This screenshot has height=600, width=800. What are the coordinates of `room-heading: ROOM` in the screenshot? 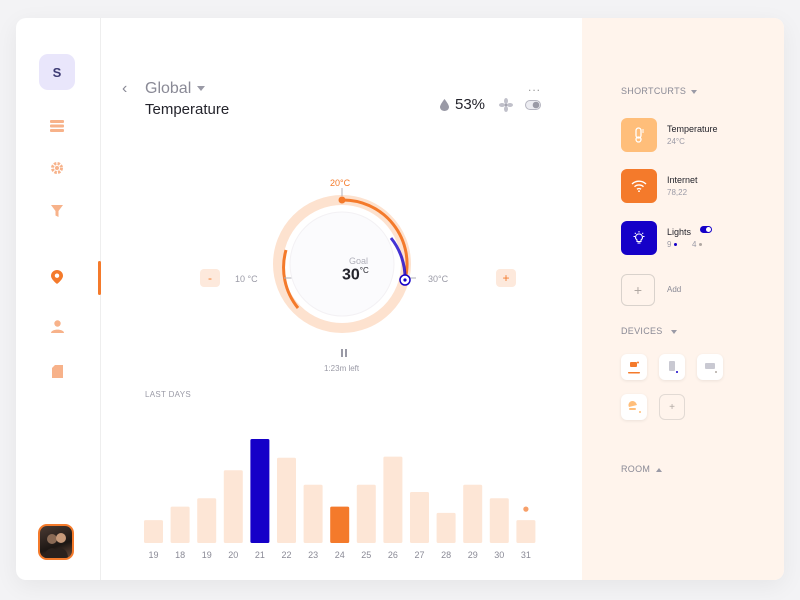 It's located at (642, 469).